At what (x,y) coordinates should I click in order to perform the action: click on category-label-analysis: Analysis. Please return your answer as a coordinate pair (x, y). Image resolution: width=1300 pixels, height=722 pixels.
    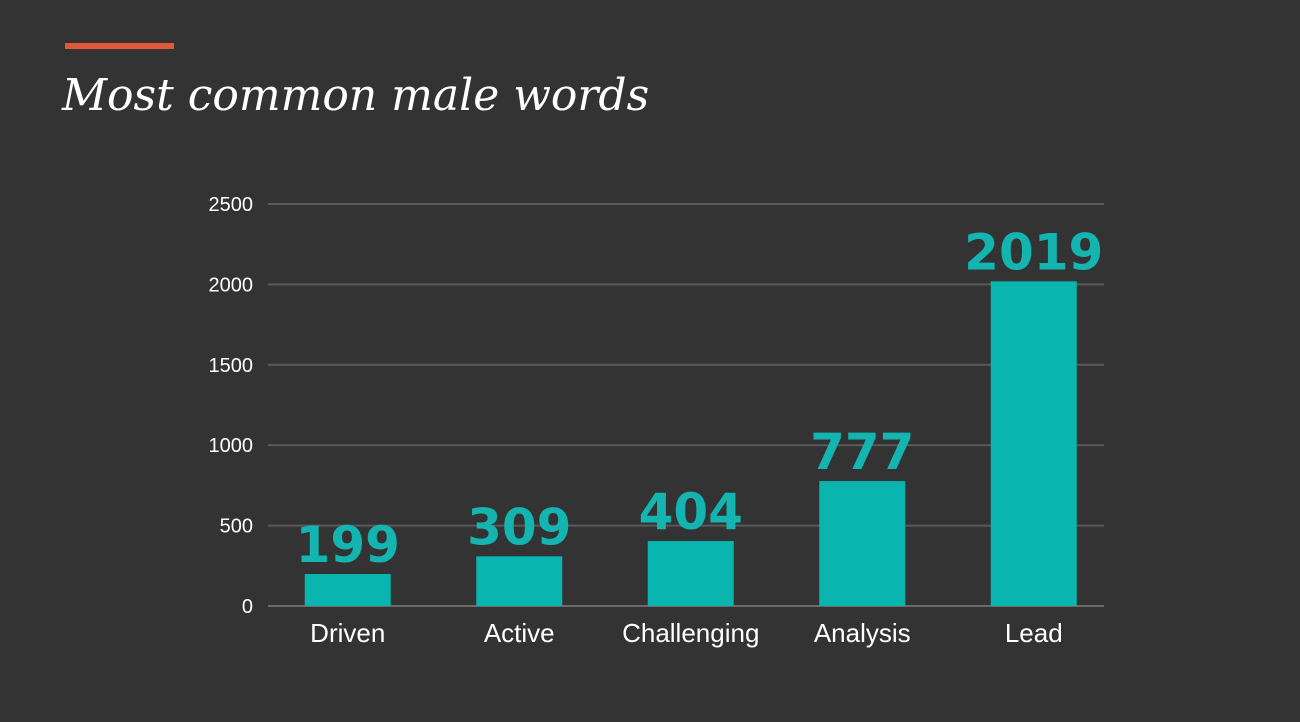
    Looking at the image, I should click on (862, 633).